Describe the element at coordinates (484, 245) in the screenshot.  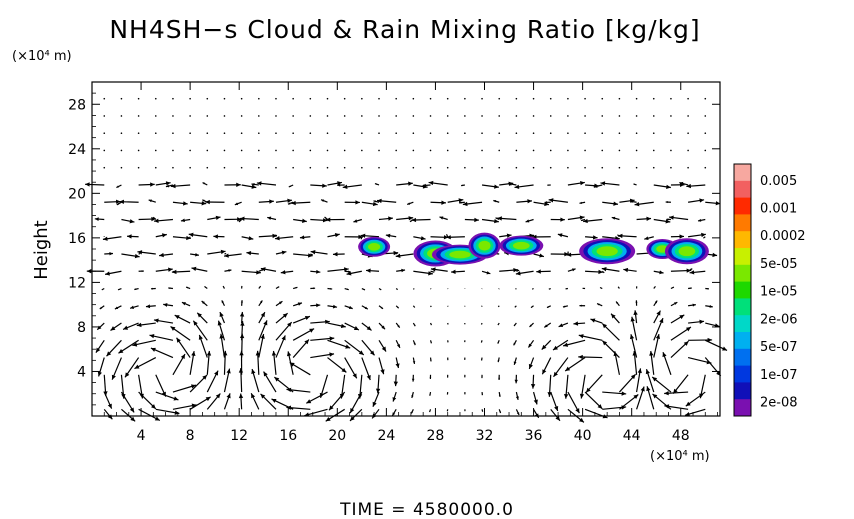
I see `cloud-patch` at that location.